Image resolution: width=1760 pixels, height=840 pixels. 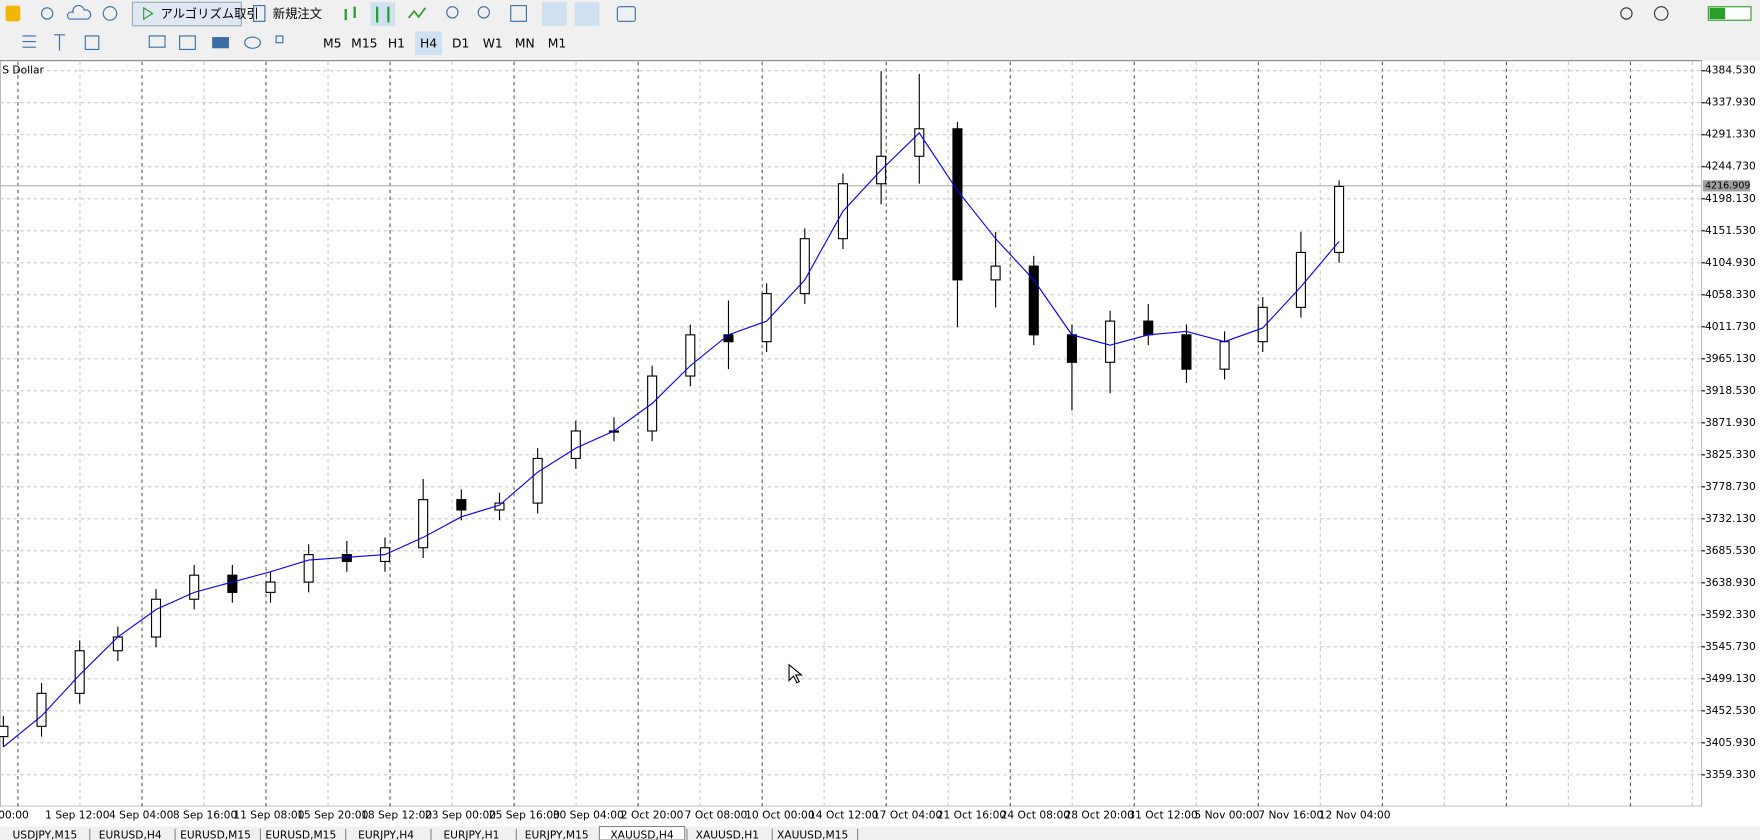 I want to click on toolbar-bg, so click(x=880, y=30).